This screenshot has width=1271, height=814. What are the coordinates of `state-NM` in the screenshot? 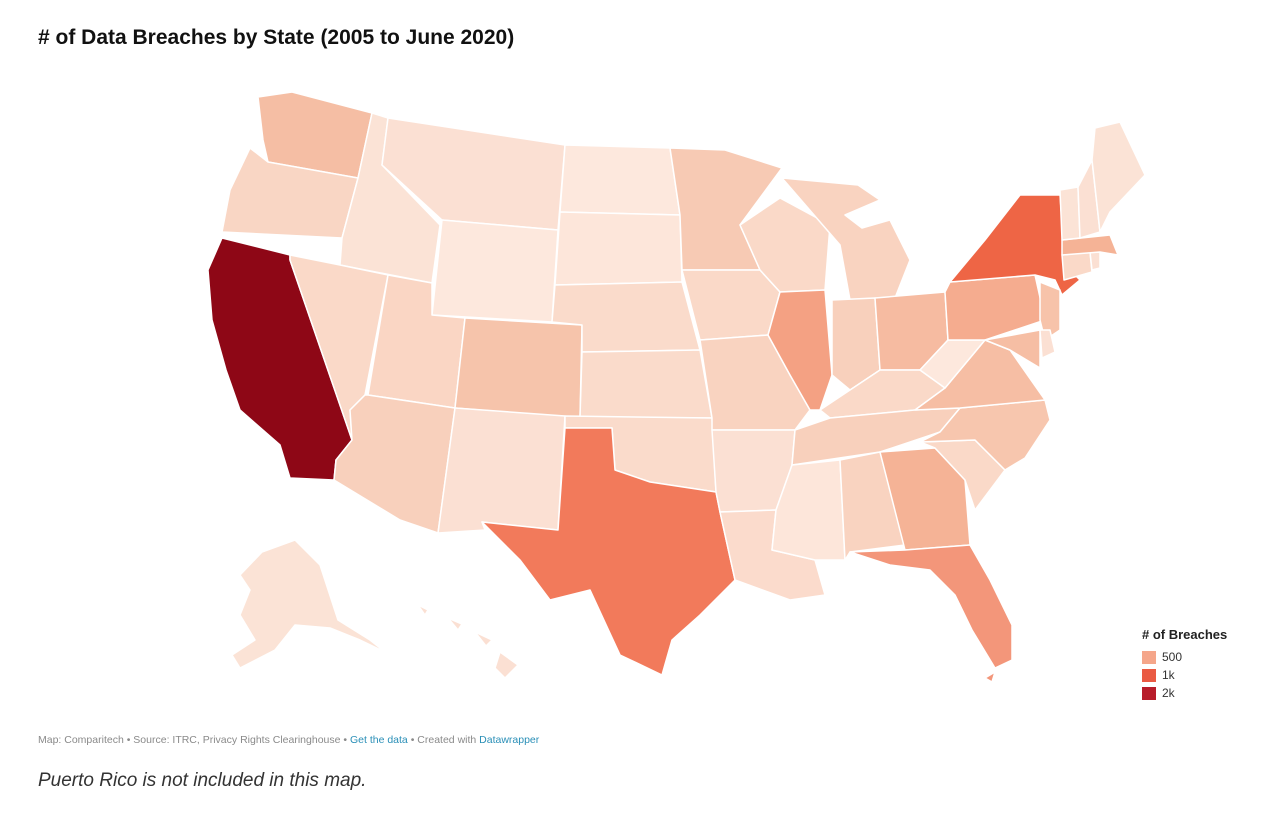 It's located at (501, 470).